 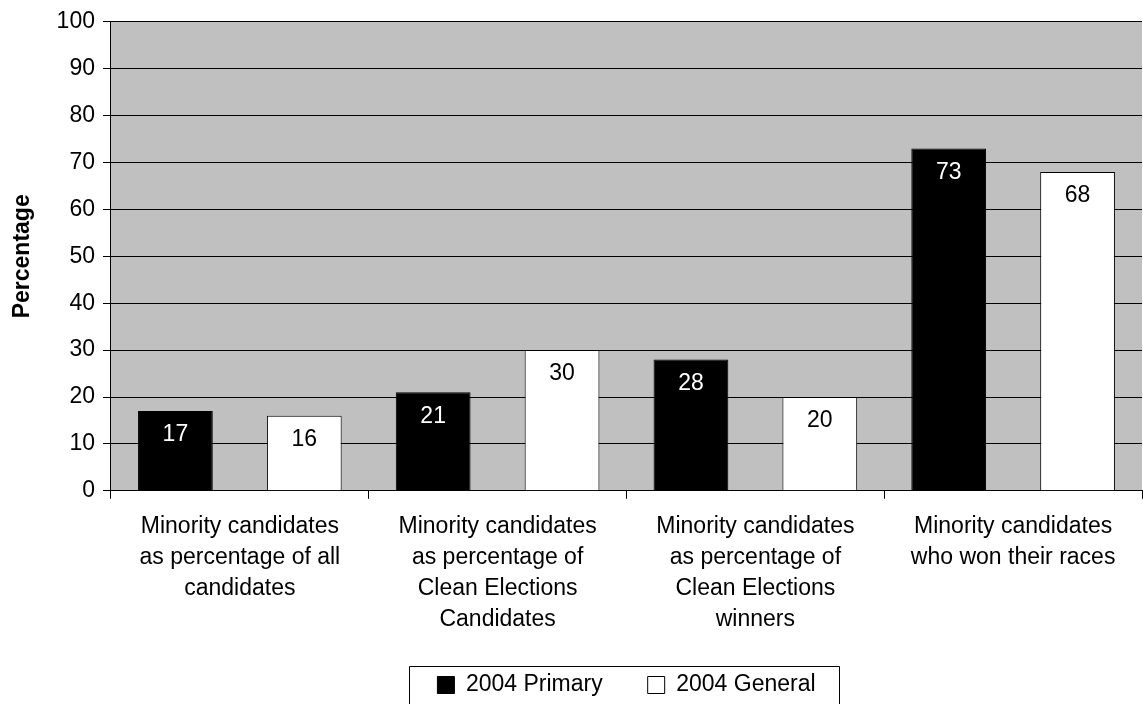 I want to click on y-axis-title: Percentage, so click(x=21, y=256).